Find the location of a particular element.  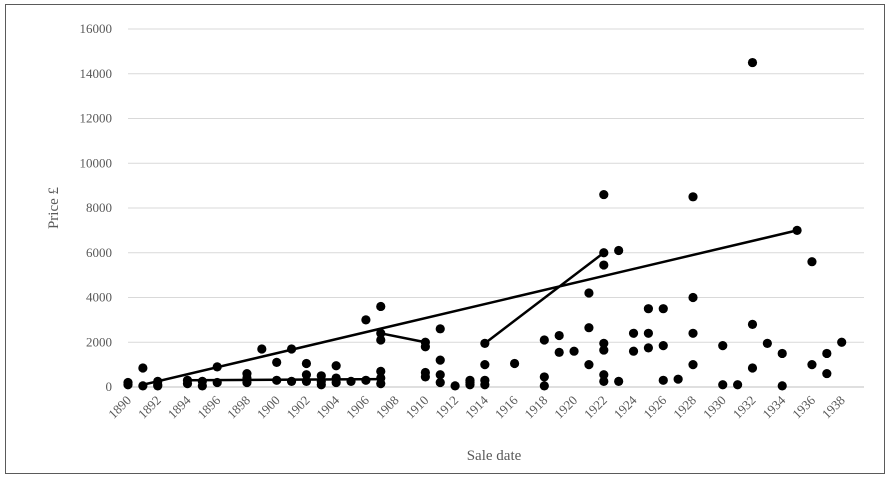

x-tick-label: 1936 is located at coordinates (803, 406).